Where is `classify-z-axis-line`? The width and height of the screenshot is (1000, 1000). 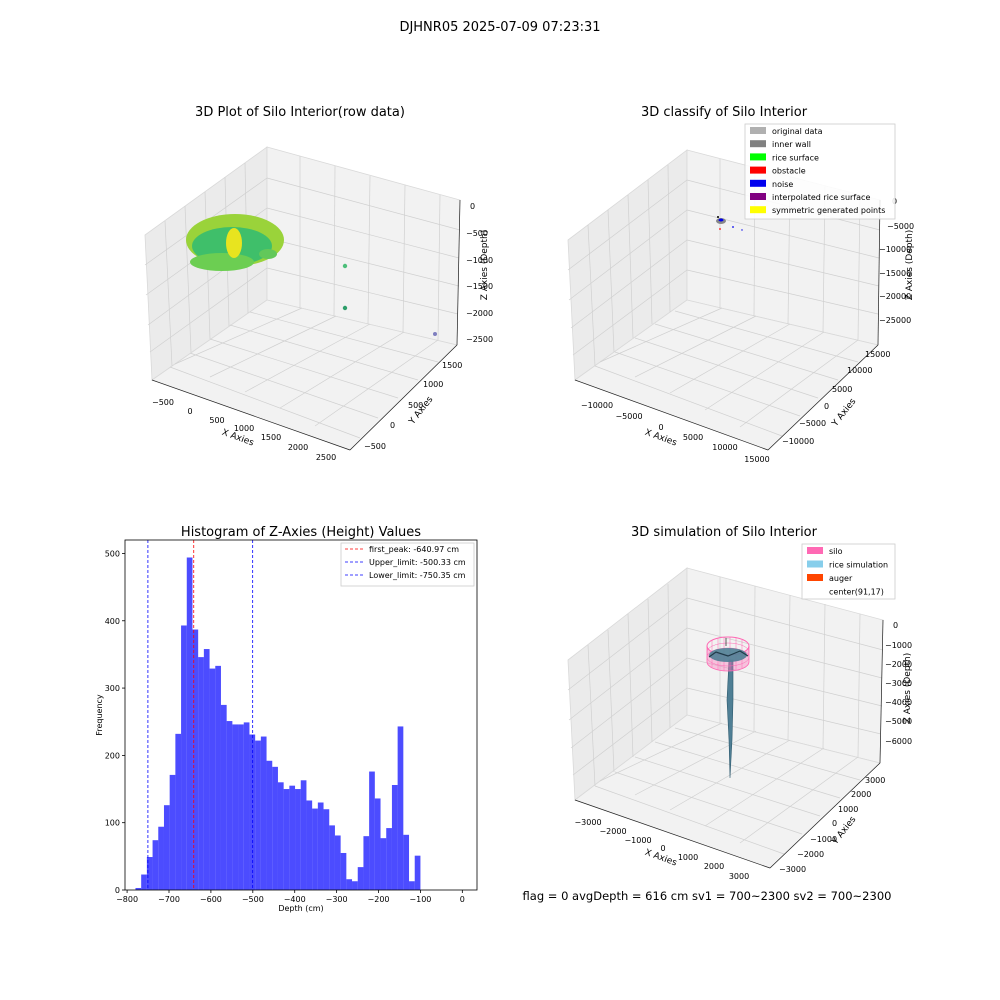 classify-z-axis-line is located at coordinates (879, 272).